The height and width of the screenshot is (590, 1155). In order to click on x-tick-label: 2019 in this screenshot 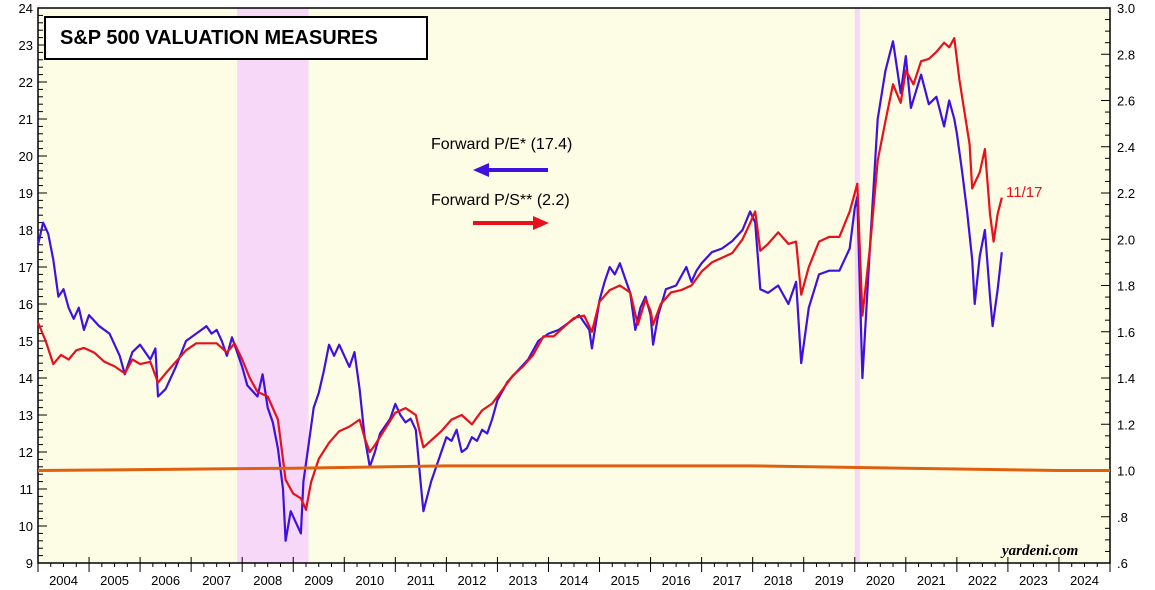, I will do `click(829, 580)`.